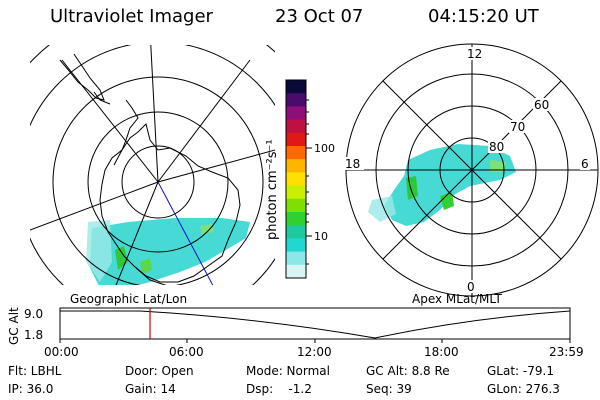 This screenshot has width=600, height=400. Describe the element at coordinates (131, 16) in the screenshot. I see `instrument-title: Ultraviolet Imager` at that location.